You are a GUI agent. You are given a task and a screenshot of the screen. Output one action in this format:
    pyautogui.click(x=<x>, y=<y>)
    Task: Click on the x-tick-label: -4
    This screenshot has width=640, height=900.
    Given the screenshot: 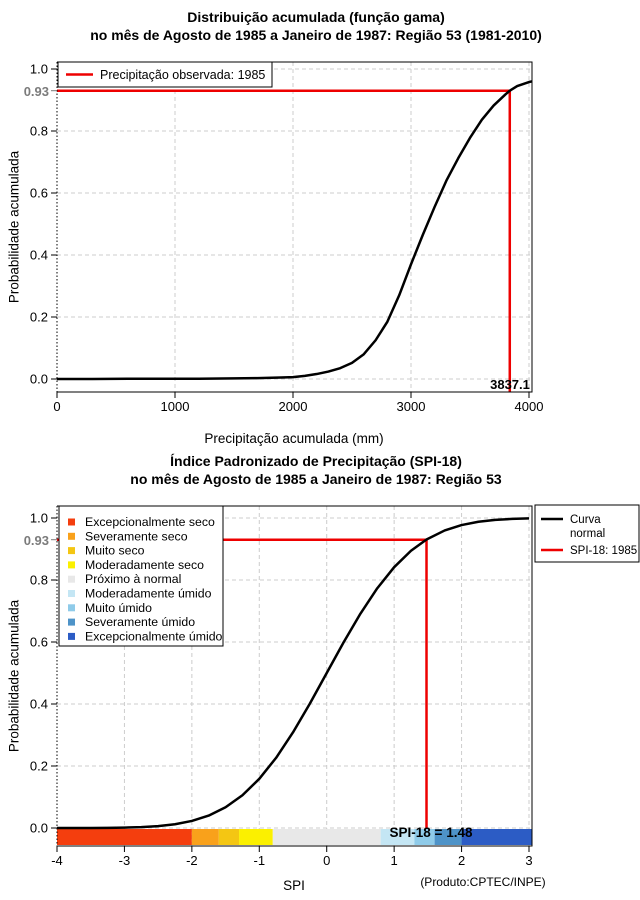 What is the action you would take?
    pyautogui.click(x=57, y=860)
    